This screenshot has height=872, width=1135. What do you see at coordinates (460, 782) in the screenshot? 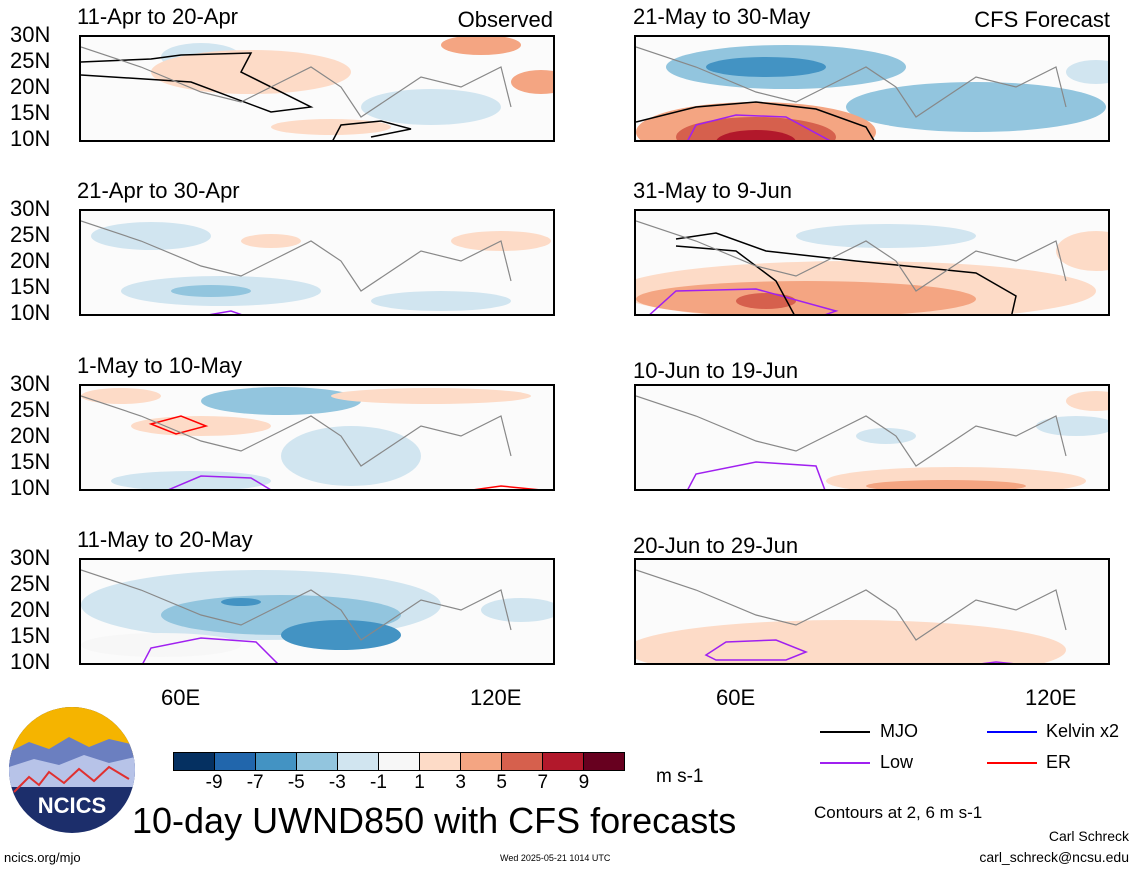
I see `colorbar-tick-label: 3` at bounding box center [460, 782].